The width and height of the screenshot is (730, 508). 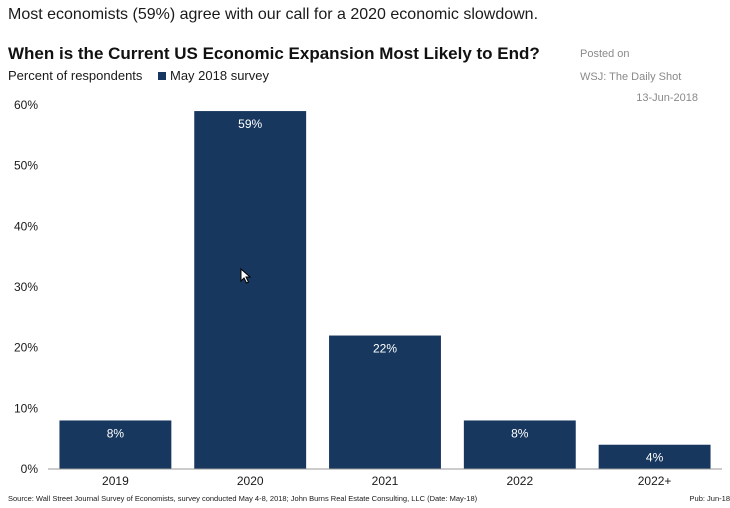 What do you see at coordinates (26, 408) in the screenshot?
I see `y-tick-label: 10%` at bounding box center [26, 408].